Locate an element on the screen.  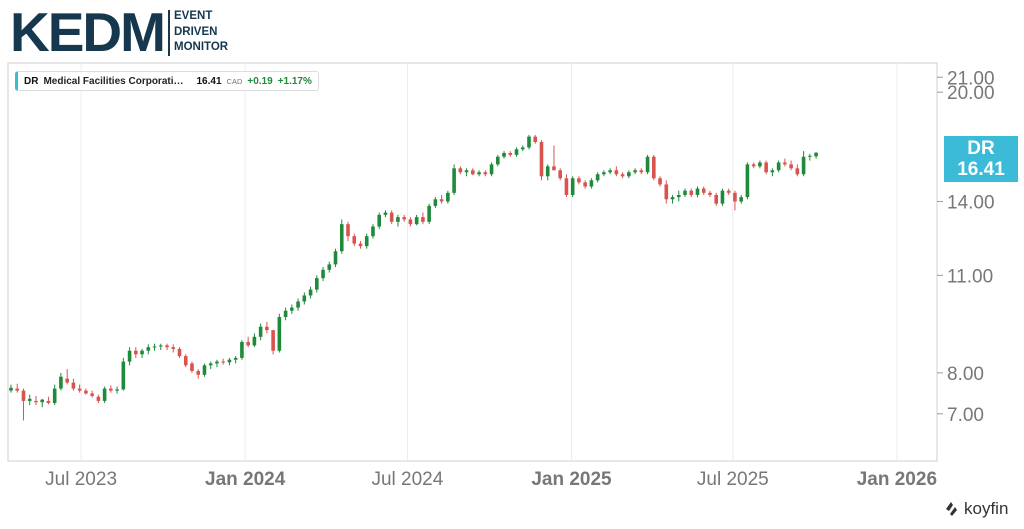
koyfin-icon is located at coordinates (951, 509).